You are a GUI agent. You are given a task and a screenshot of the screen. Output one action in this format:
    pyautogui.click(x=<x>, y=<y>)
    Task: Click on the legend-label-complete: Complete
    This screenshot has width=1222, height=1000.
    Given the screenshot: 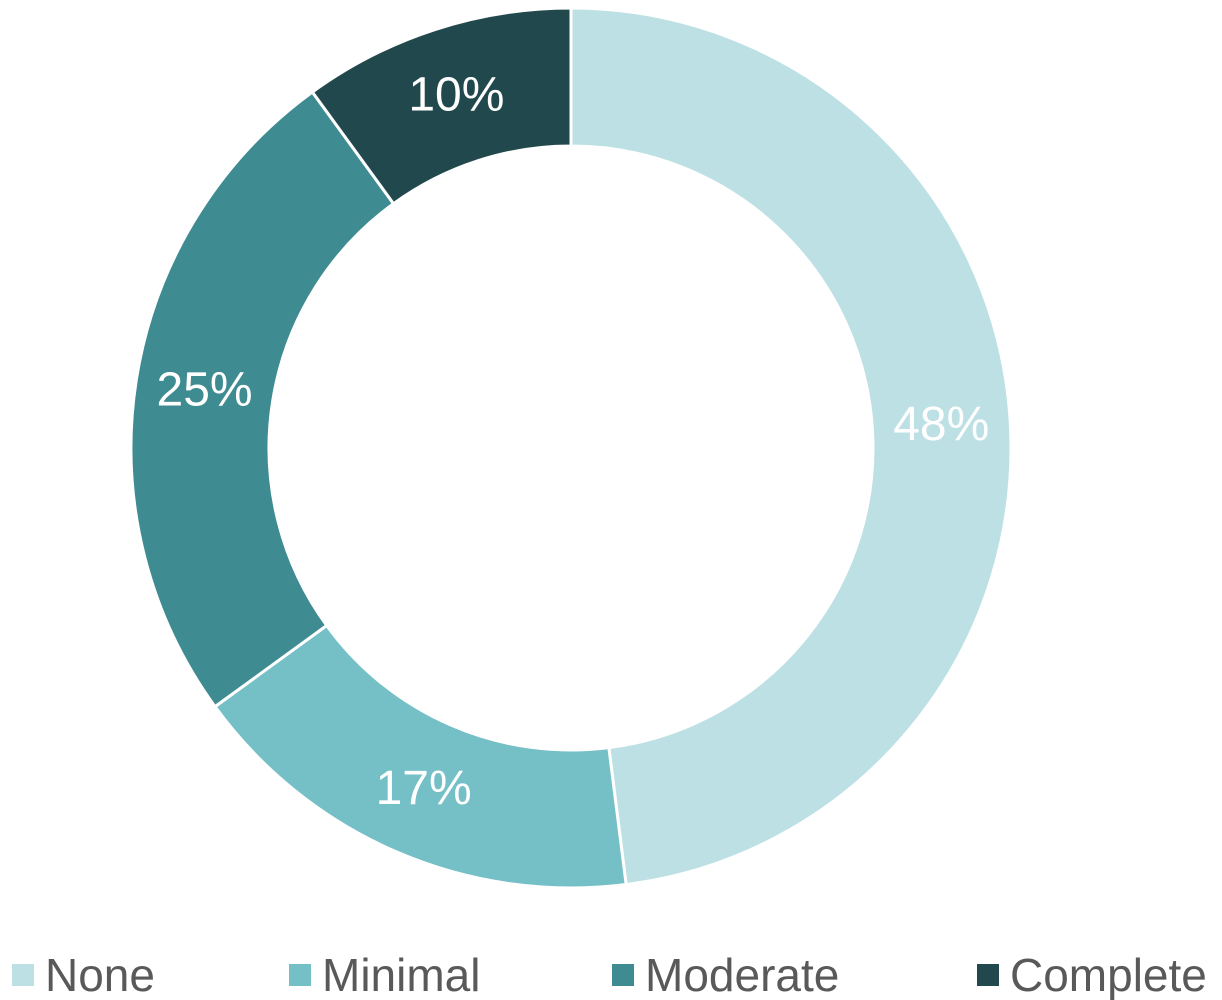 What is the action you would take?
    pyautogui.click(x=1108, y=974)
    